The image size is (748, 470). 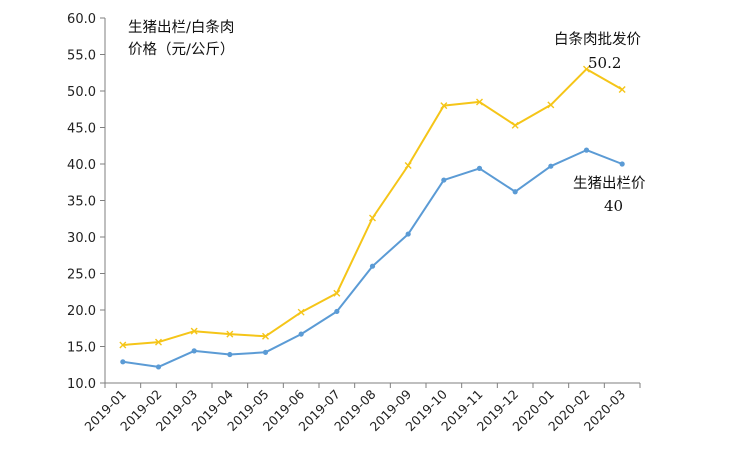 I want to click on y-tick-label: 15.0, so click(x=81, y=348).